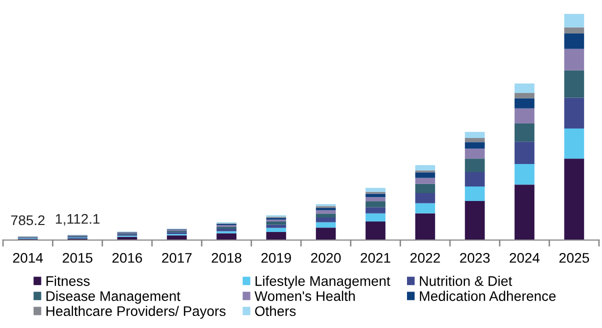  Describe the element at coordinates (323, 282) in the screenshot. I see `legend-label: Lifestyle Management` at that location.